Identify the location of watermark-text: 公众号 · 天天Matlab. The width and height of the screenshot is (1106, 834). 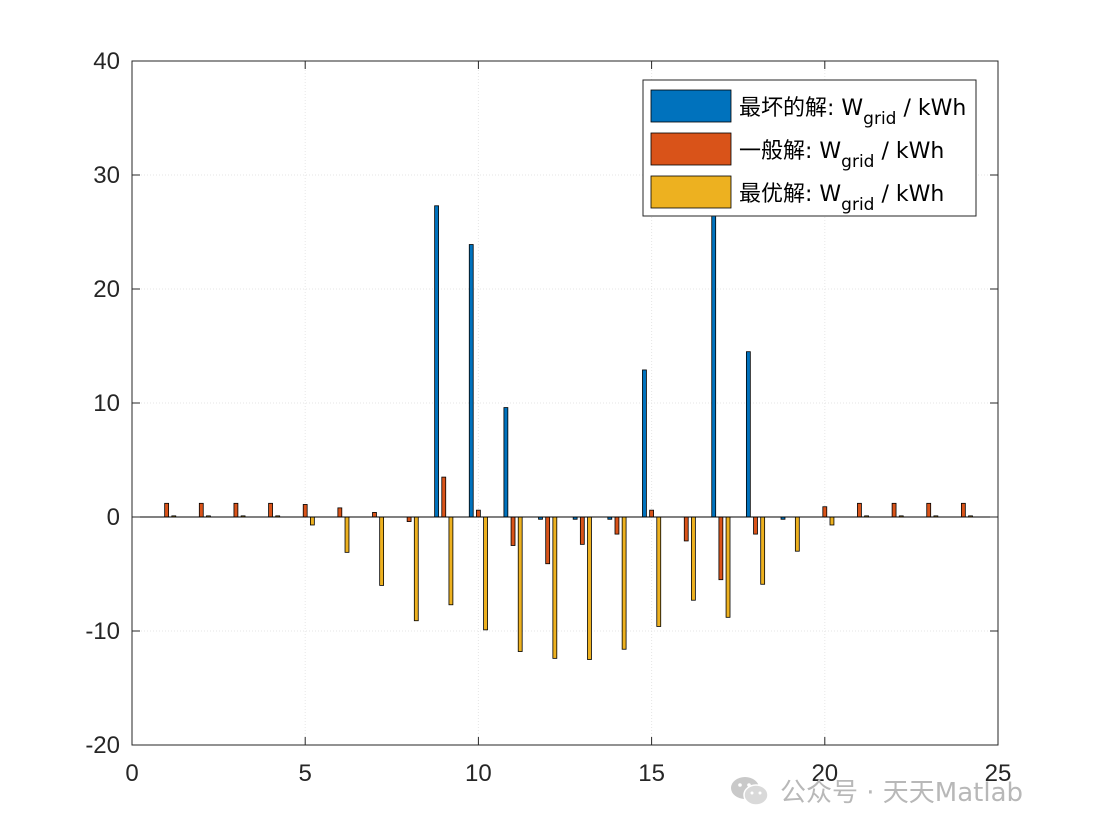
(902, 793).